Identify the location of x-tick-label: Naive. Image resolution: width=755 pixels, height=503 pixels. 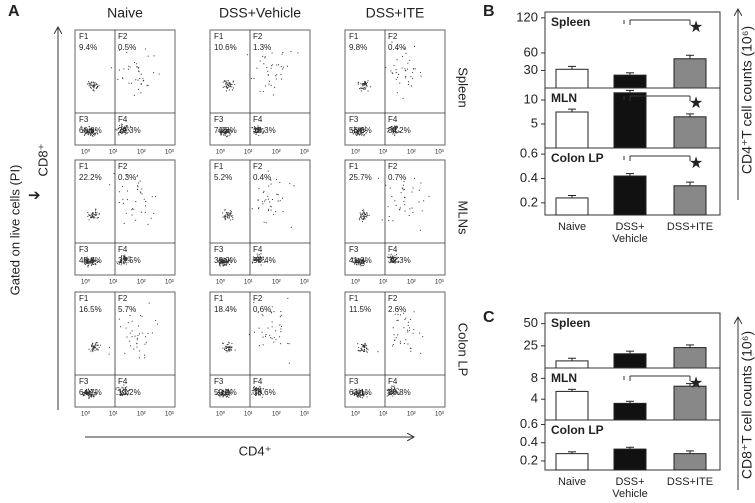
(572, 227).